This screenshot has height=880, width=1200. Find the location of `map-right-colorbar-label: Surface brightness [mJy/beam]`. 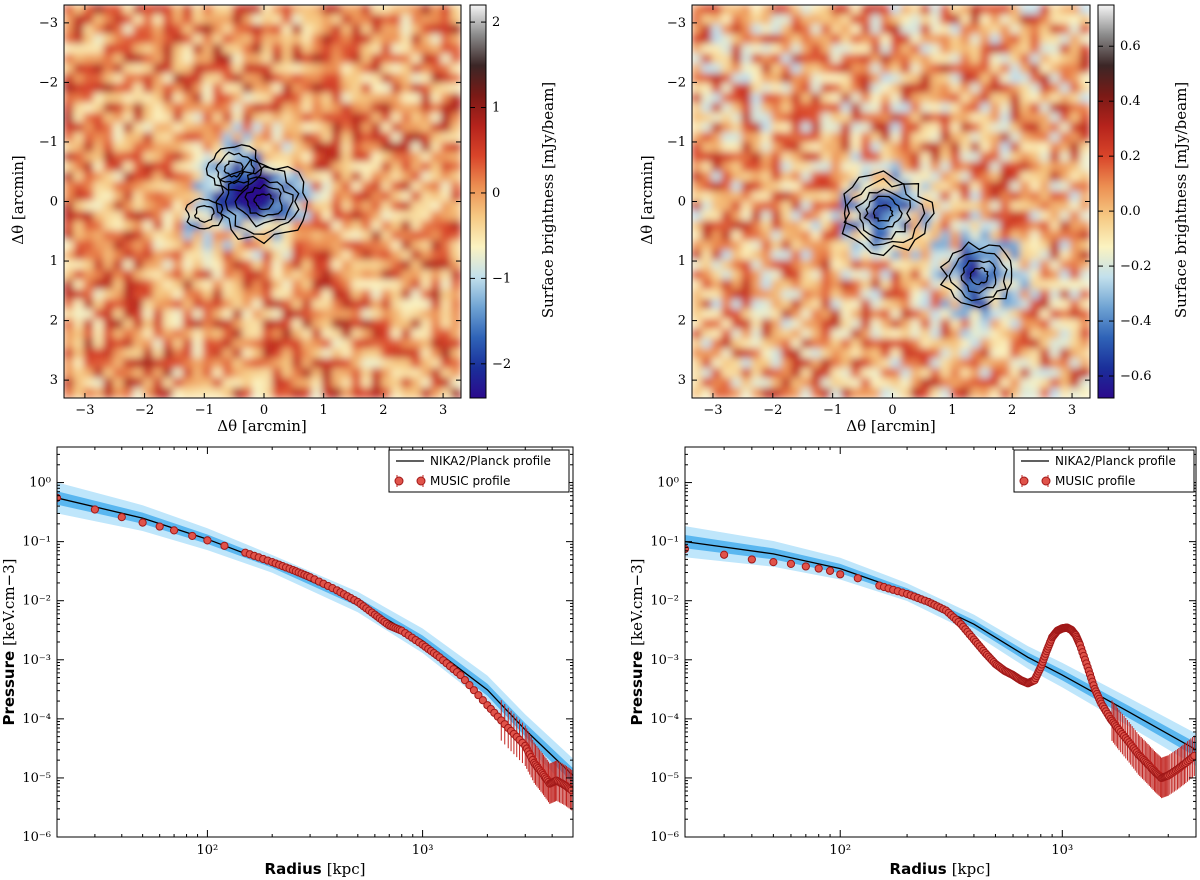

map-right-colorbar-label: Surface brightness [mJy/beam] is located at coordinates (1181, 200).